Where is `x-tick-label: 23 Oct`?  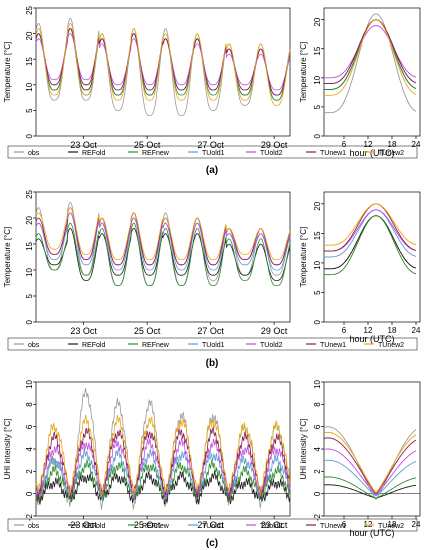
x-tick-label: 23 Oct is located at coordinates (83, 525).